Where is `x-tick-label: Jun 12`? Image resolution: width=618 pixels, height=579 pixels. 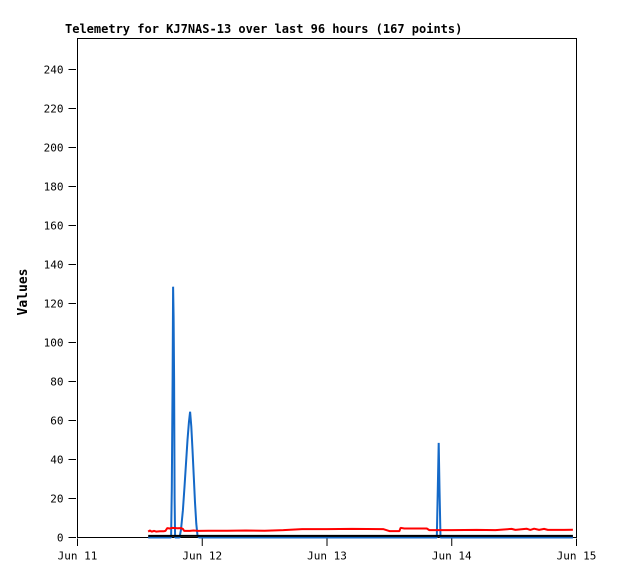
x-tick-label: Jun 12 is located at coordinates (202, 556).